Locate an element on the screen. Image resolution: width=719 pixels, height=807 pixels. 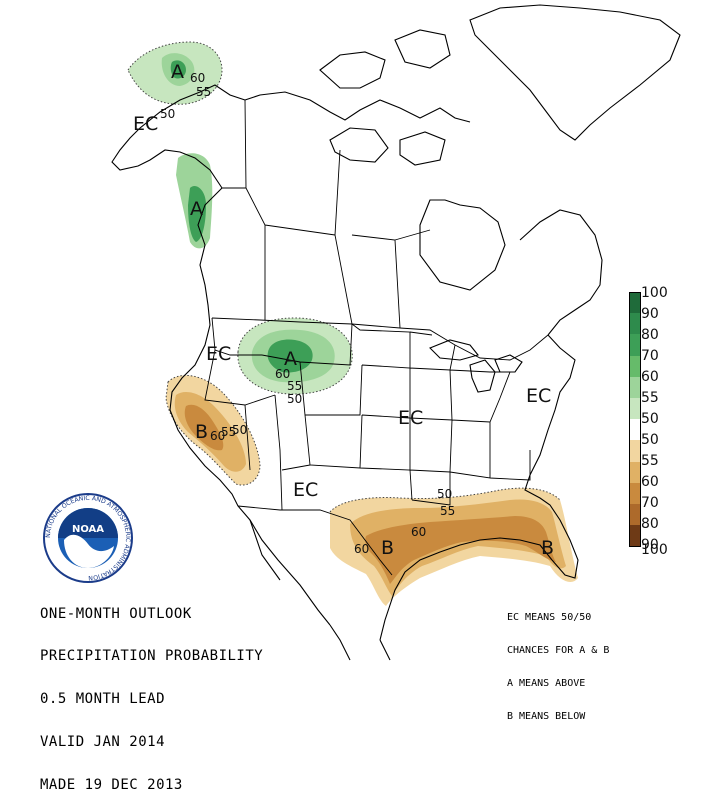
legend-tick-below-60: 60 is located at coordinates (650, 482).